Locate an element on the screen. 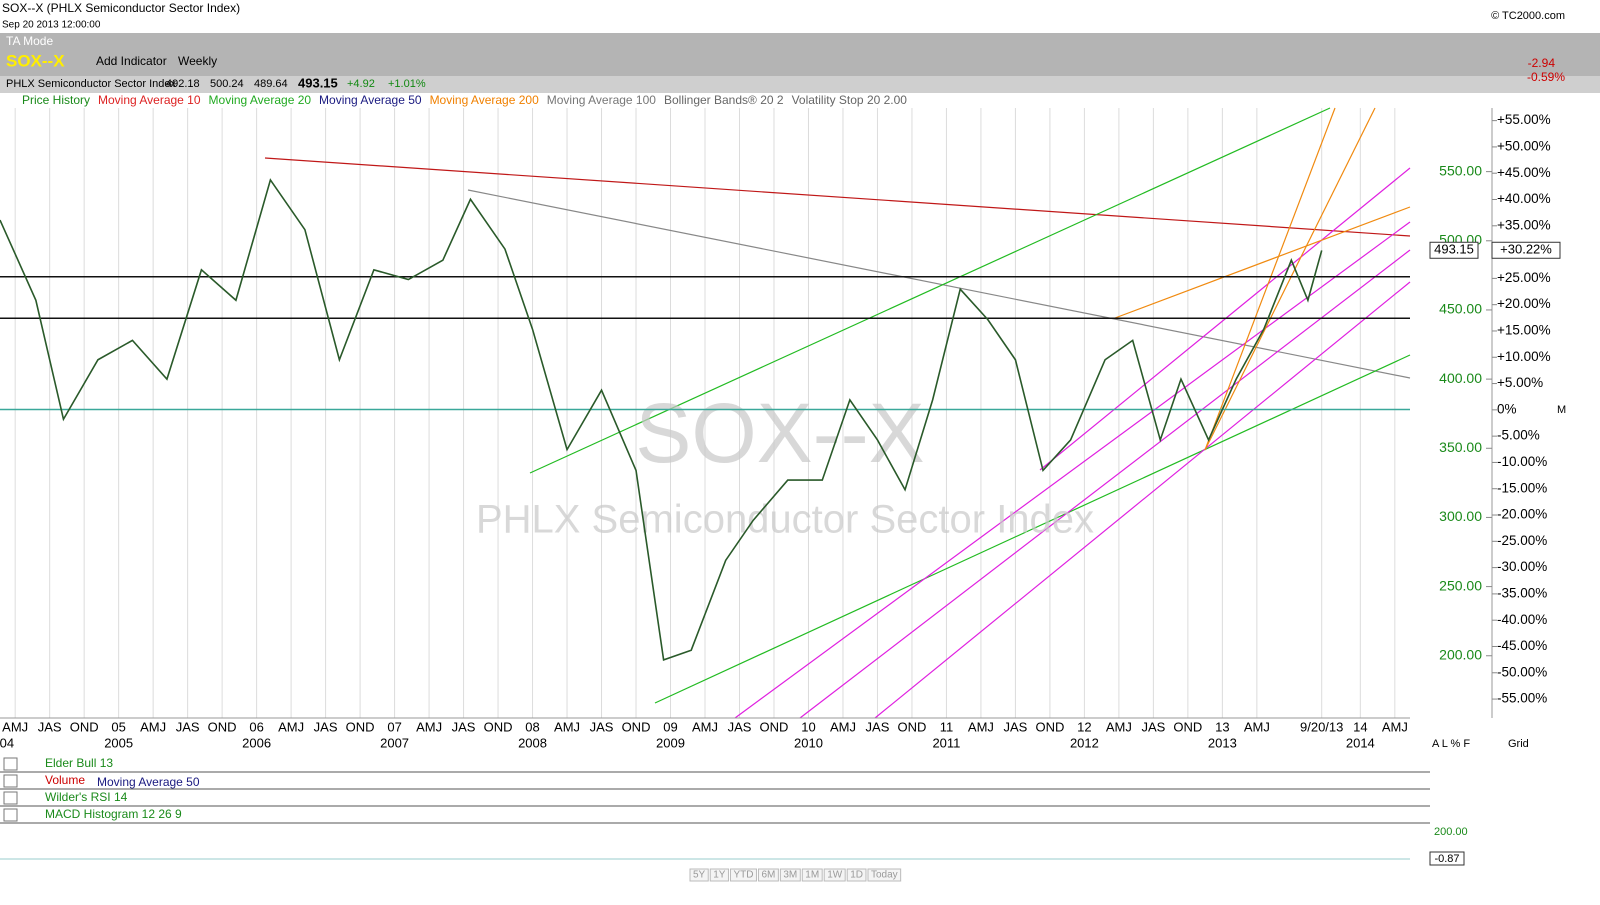 The height and width of the screenshot is (905, 1600). y2-tick-label: +5.00% is located at coordinates (1520, 382).